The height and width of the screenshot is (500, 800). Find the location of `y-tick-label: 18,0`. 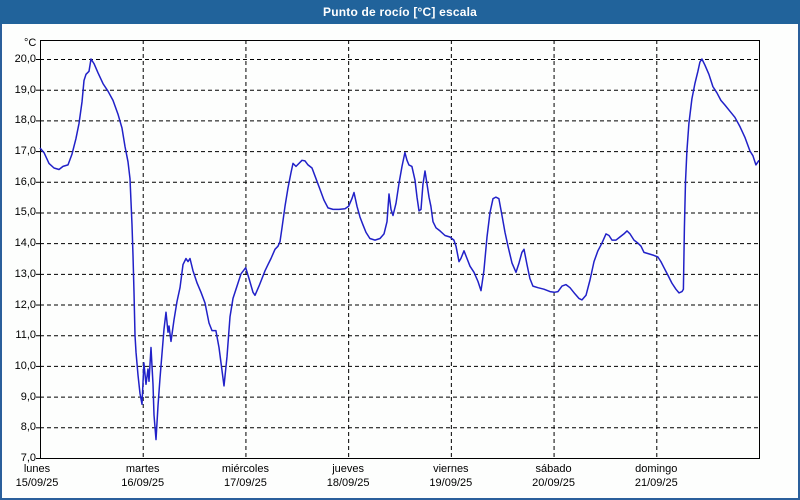

y-tick-label: 18,0 is located at coordinates (25, 120).